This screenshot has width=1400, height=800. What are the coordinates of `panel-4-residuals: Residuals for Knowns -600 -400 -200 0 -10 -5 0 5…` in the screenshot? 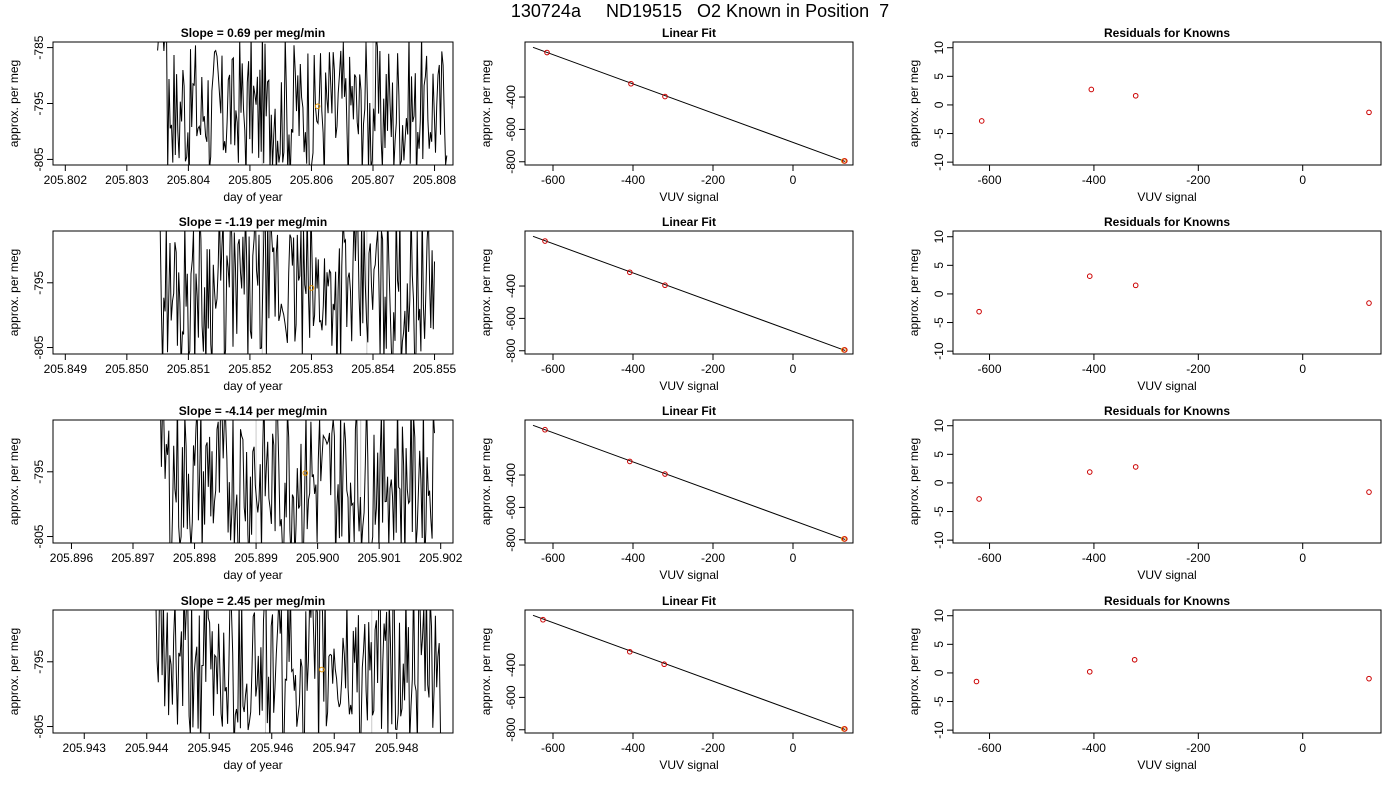 It's located at (1144, 683).